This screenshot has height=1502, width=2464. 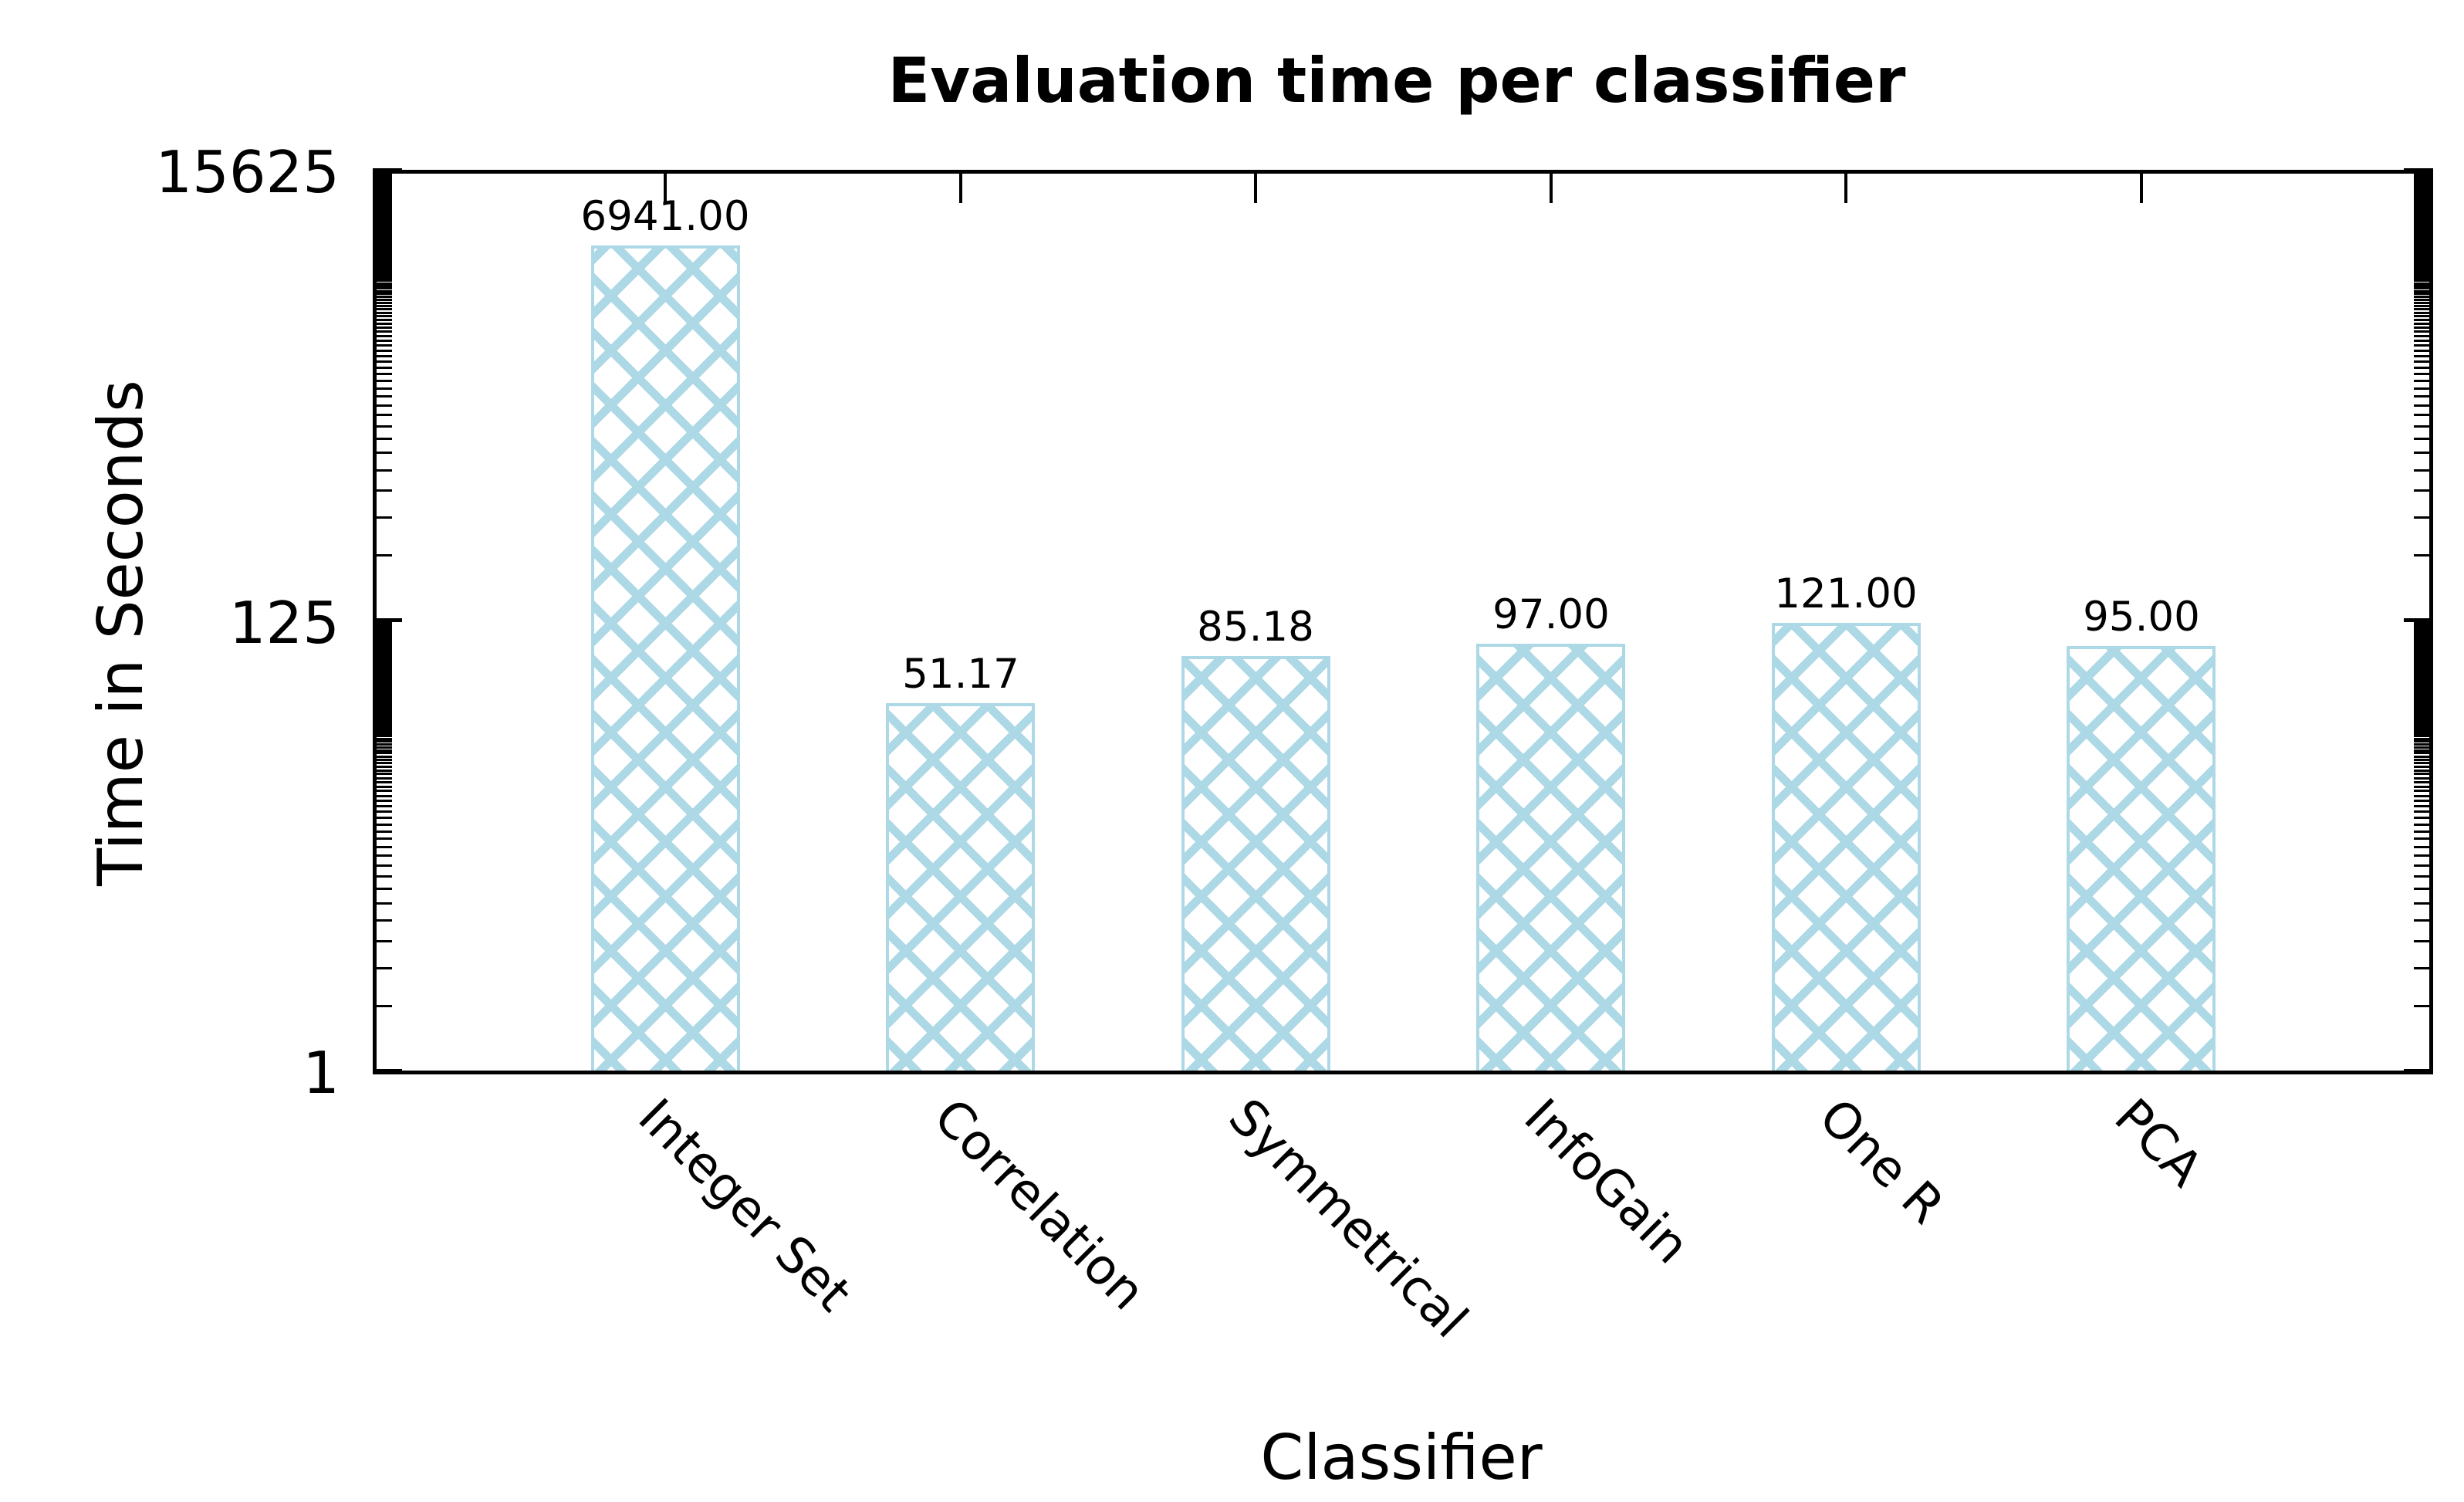 I want to click on bar-value-label: 121.00, so click(x=1846, y=593).